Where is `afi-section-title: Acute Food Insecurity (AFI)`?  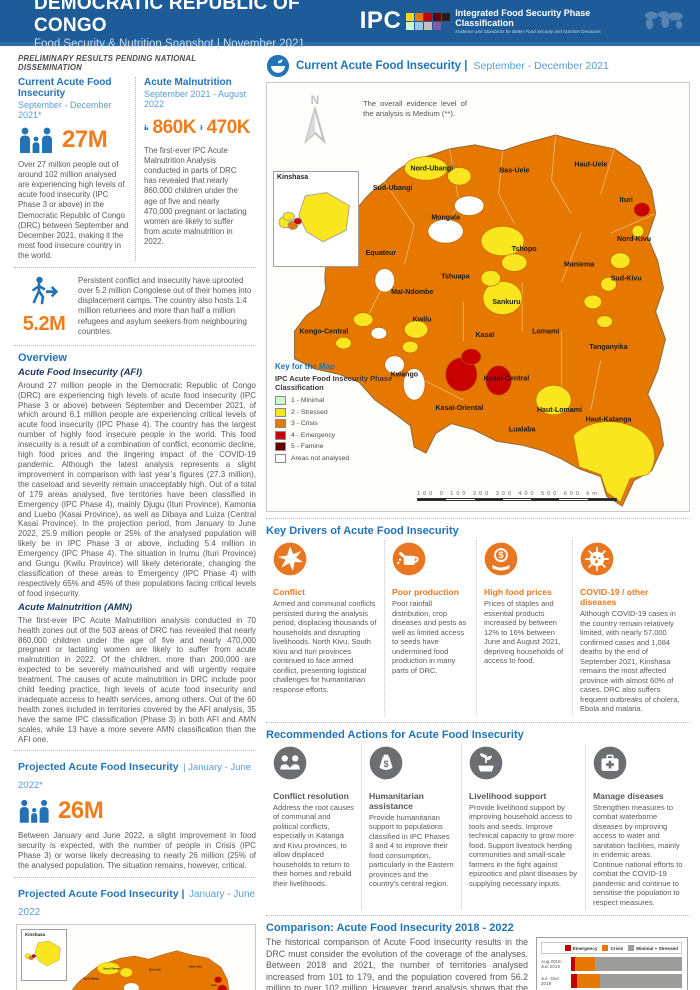
afi-section-title: Acute Food Insecurity (AFI) is located at coordinates (80, 372).